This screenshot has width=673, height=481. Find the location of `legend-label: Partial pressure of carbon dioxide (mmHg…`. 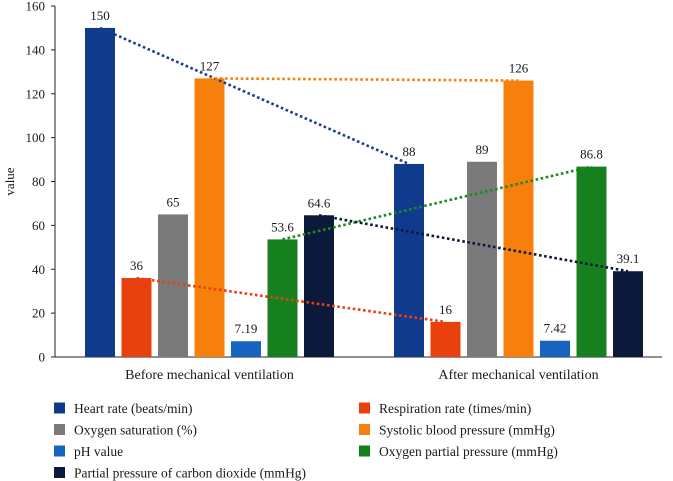

legend-label: Partial pressure of carbon dioxide (mmHg… is located at coordinates (190, 473).